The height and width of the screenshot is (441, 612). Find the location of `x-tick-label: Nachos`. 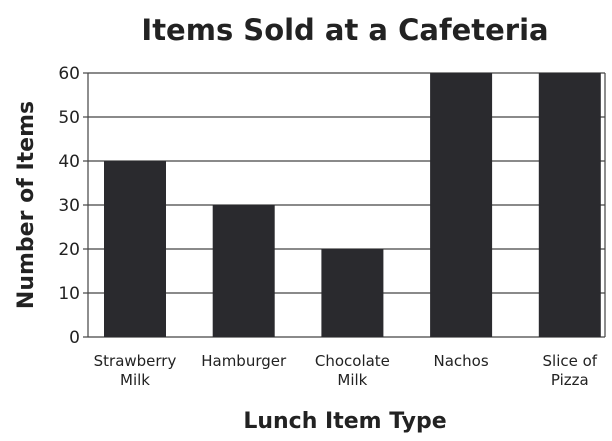

x-tick-label: Nachos is located at coordinates (461, 361).